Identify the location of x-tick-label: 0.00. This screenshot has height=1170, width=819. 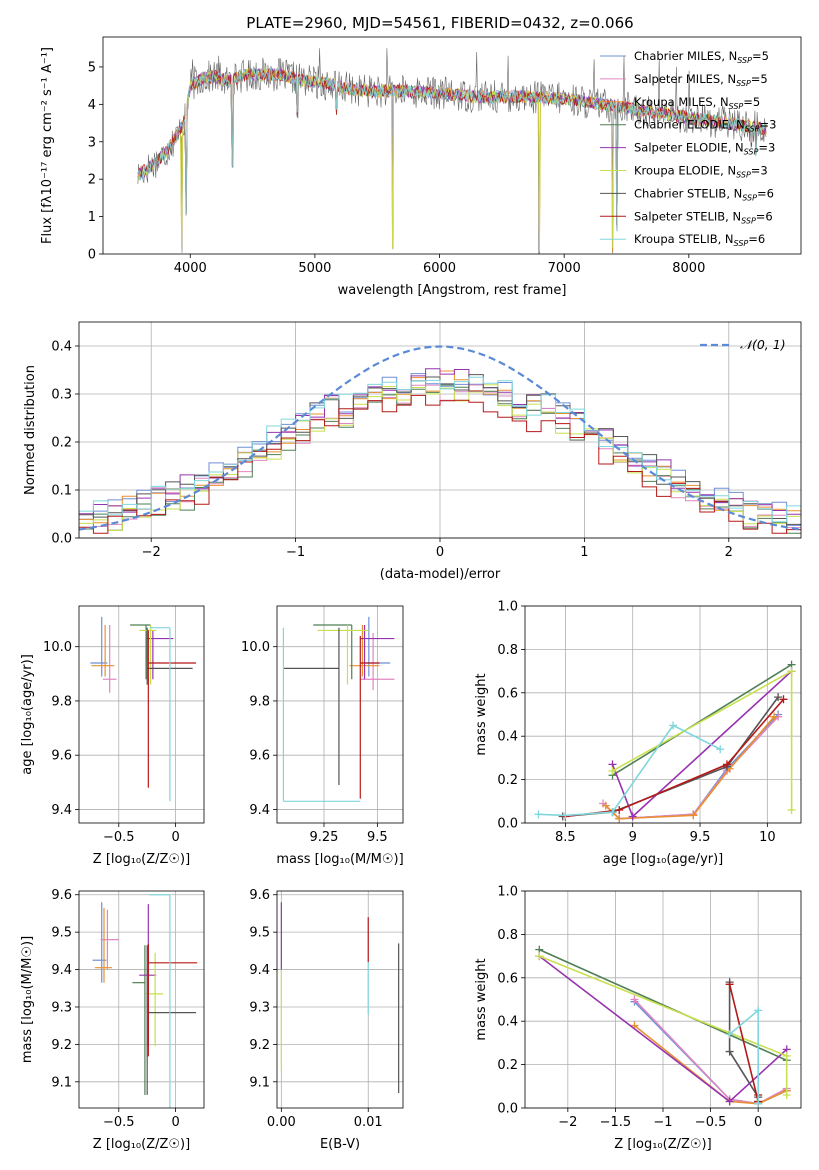
(281, 1122).